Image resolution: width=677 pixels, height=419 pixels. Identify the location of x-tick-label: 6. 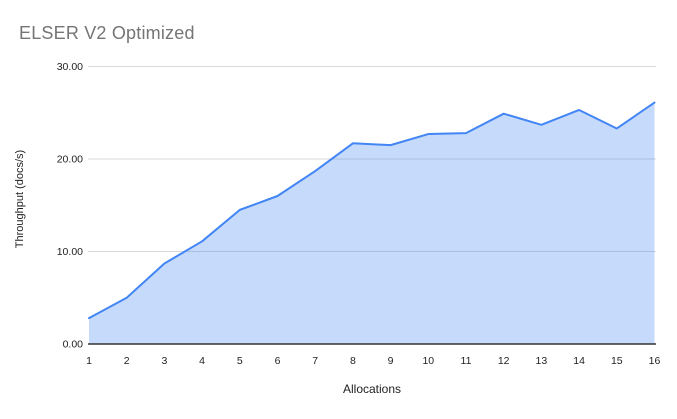
(278, 361).